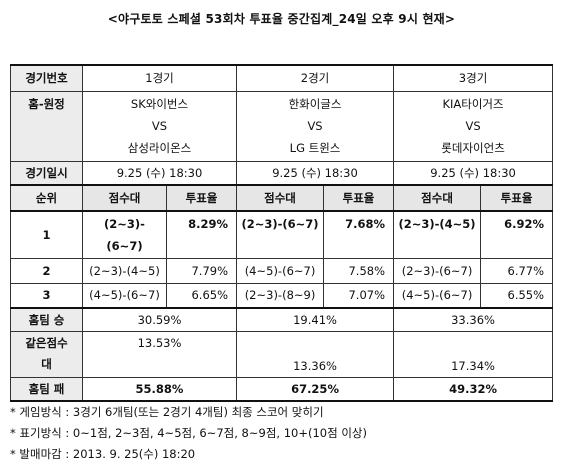  What do you see at coordinates (473, 148) in the screenshot?
I see `away-team: 롯데자이언츠` at bounding box center [473, 148].